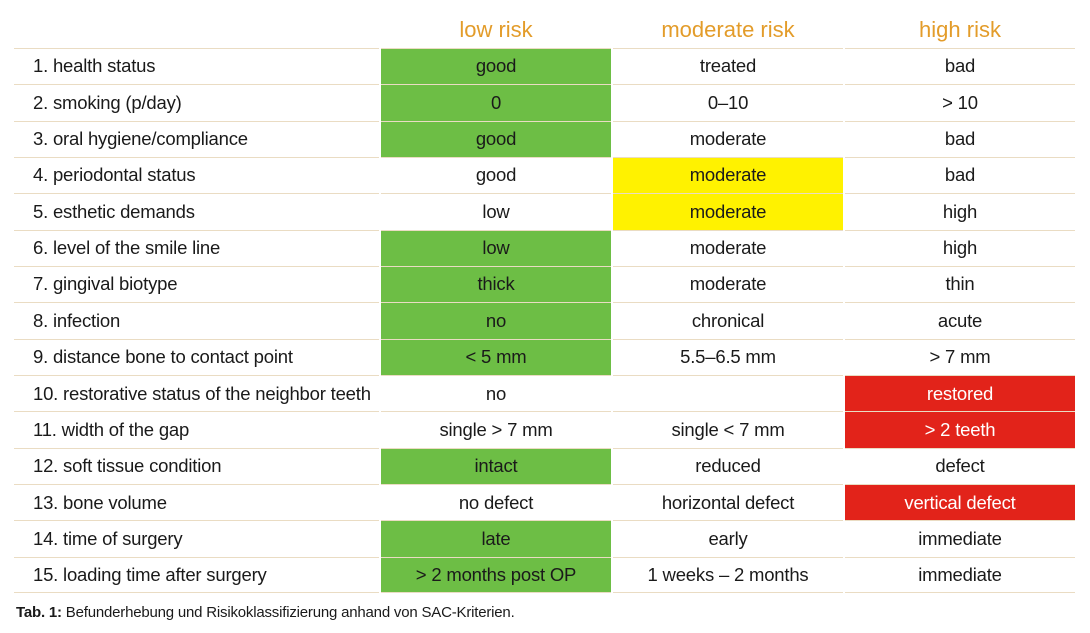 This screenshot has height=633, width=1090. What do you see at coordinates (196, 356) in the screenshot?
I see `row-label: 9. distance bone to contact point` at bounding box center [196, 356].